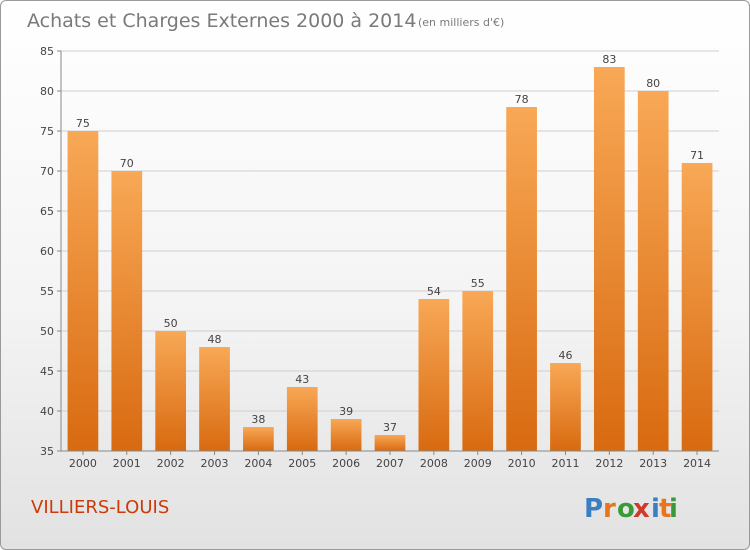 Image resolution: width=750 pixels, height=550 pixels. Describe the element at coordinates (346, 463) in the screenshot. I see `x-tick-label: 2006` at that location.